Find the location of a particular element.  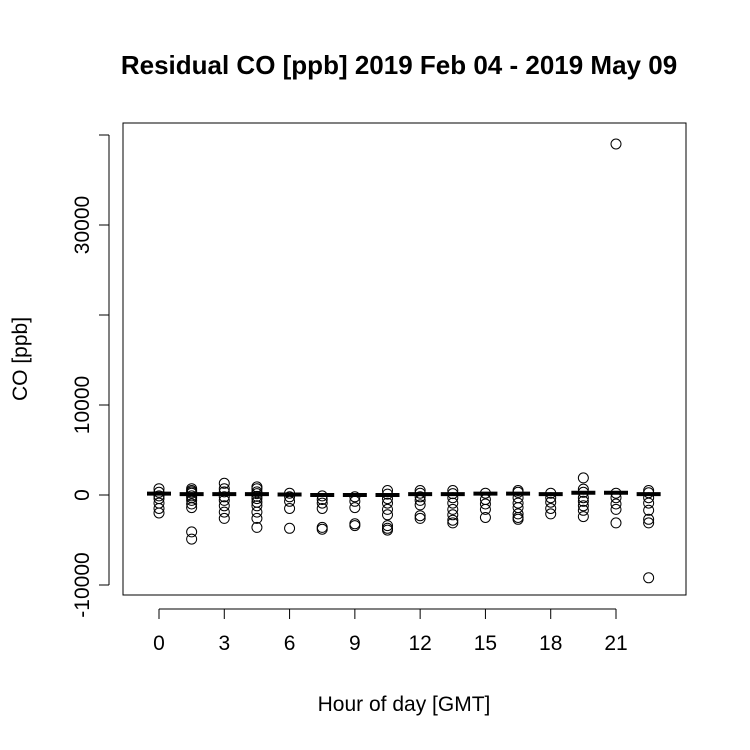

x-tick-label: 15 is located at coordinates (485, 643).